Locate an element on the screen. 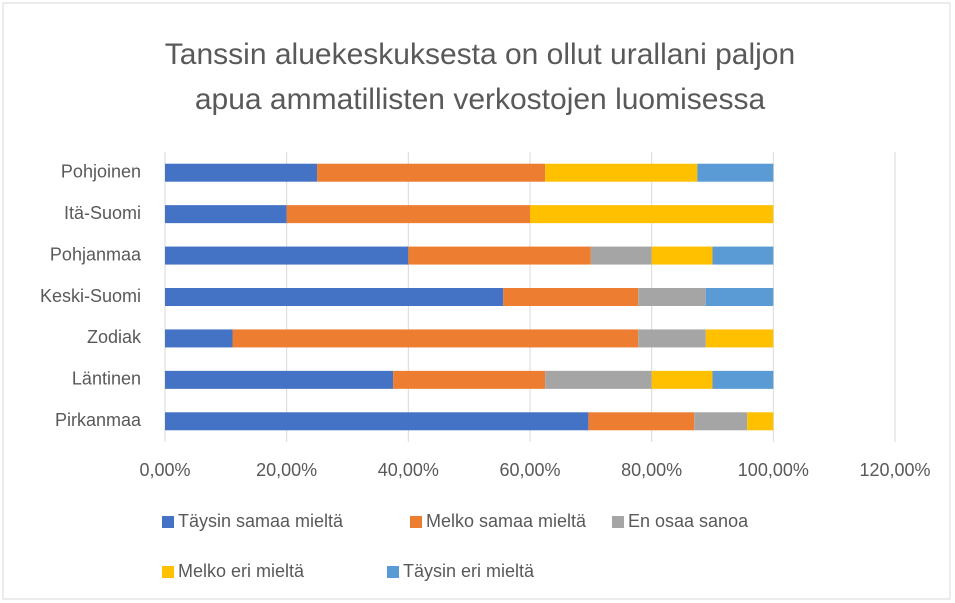  y-tick-label: Pohjanmaa is located at coordinates (96, 254).